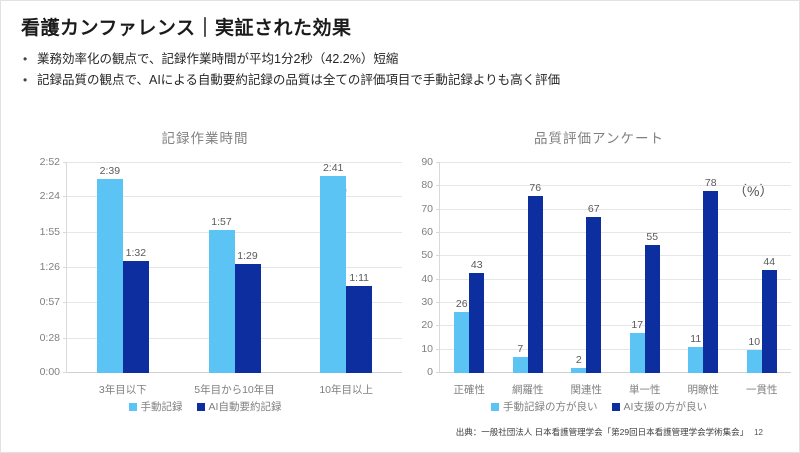  I want to click on bar-group: 2:41 1:11 10年目以上, so click(346, 279).